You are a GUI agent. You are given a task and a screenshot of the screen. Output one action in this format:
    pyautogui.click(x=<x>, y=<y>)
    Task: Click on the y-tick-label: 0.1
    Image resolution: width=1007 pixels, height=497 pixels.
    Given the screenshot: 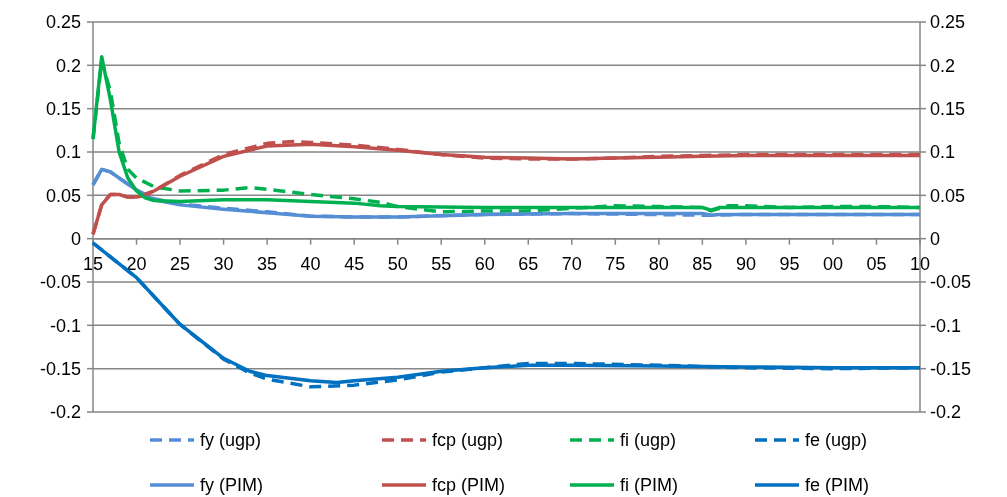 What is the action you would take?
    pyautogui.click(x=68, y=152)
    